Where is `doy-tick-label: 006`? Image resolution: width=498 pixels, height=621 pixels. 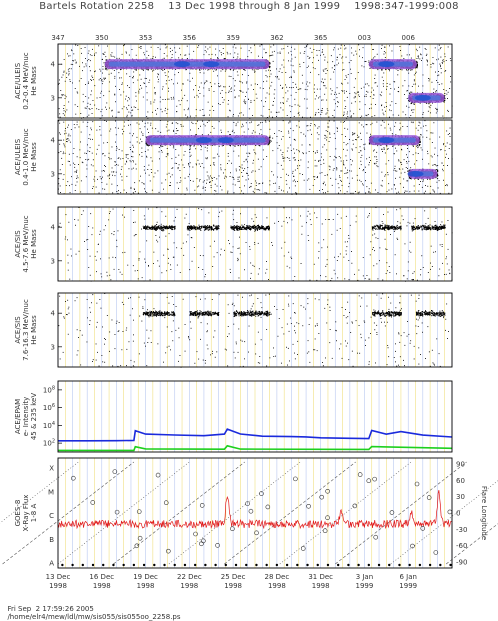 doy-tick-label: 006 is located at coordinates (409, 38).